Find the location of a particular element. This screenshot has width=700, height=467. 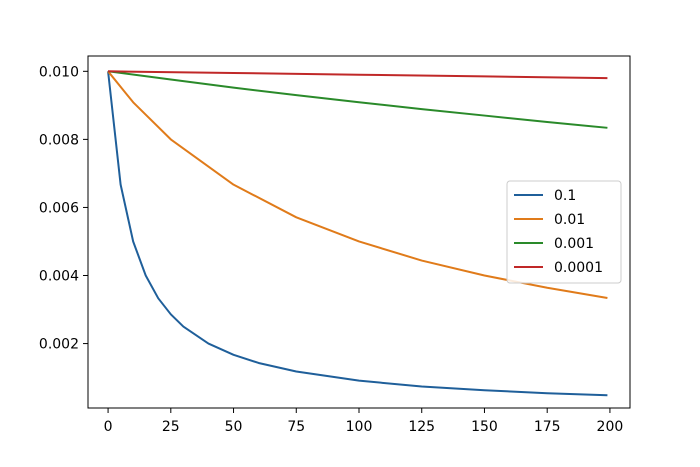

legend-label-1: 0.01 is located at coordinates (569, 220).